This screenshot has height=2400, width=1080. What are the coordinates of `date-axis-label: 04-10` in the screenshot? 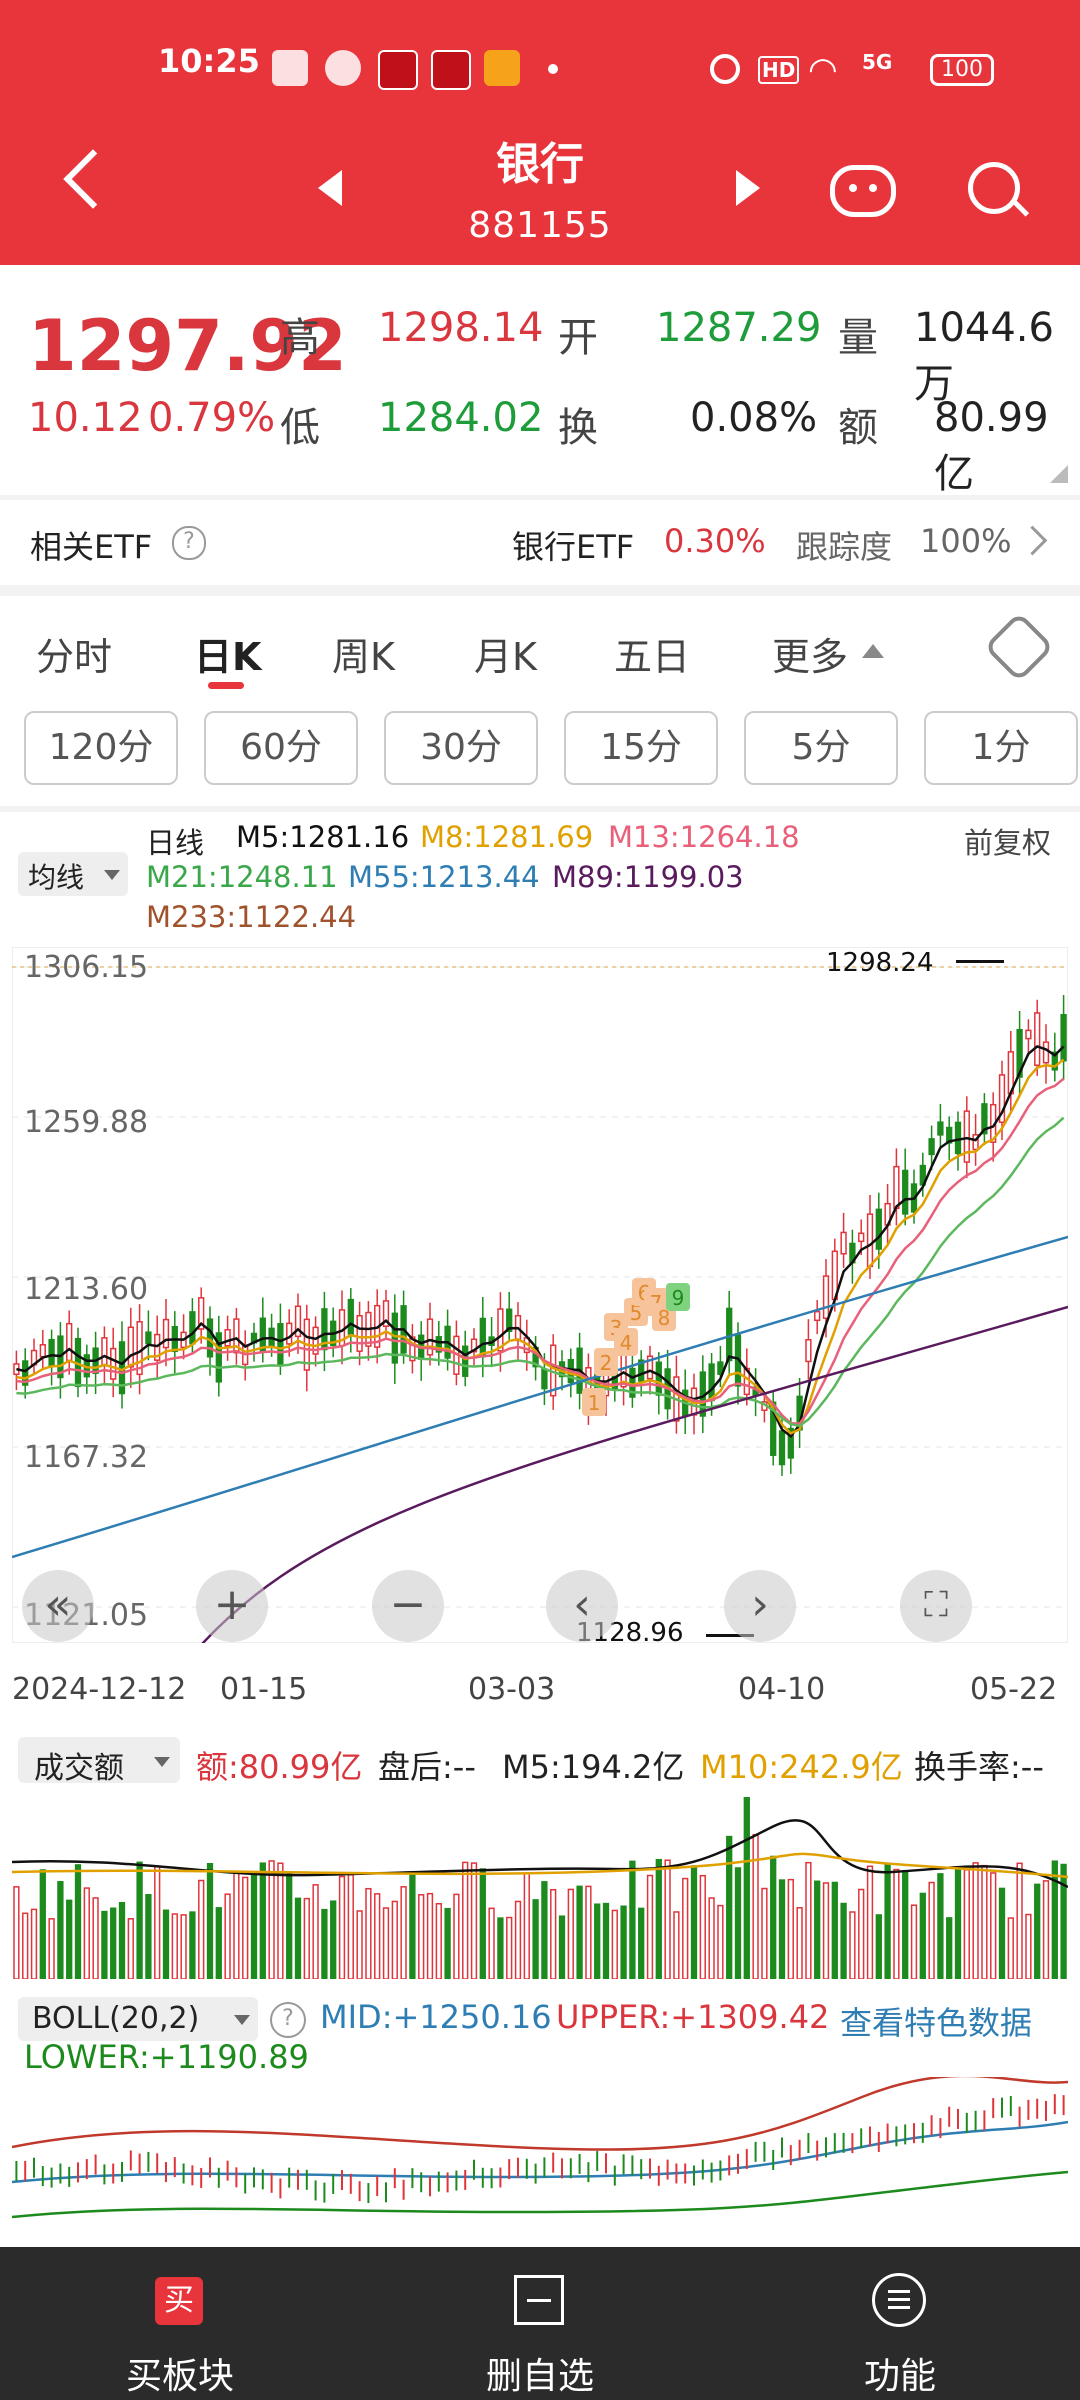 It's located at (782, 1689).